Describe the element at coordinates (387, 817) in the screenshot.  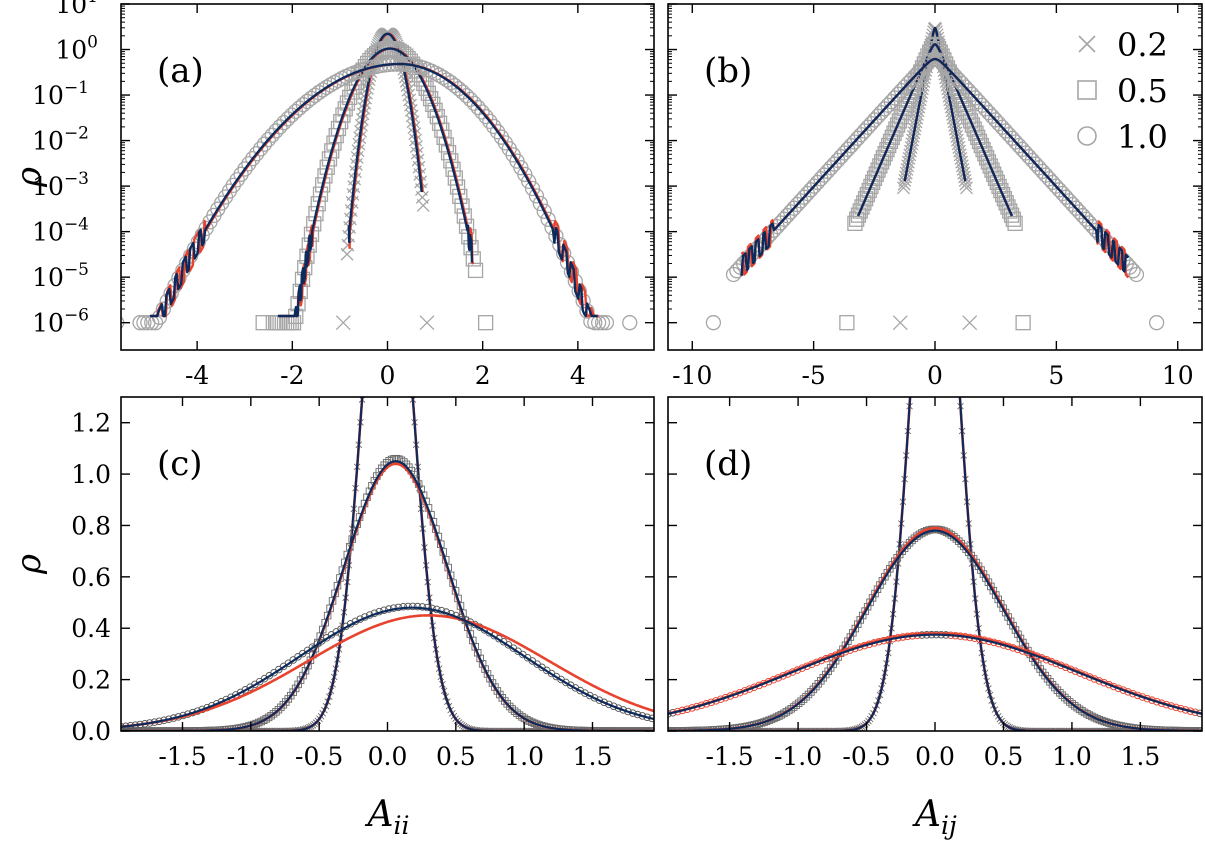
I see `x-axis-label-c: Aii` at that location.